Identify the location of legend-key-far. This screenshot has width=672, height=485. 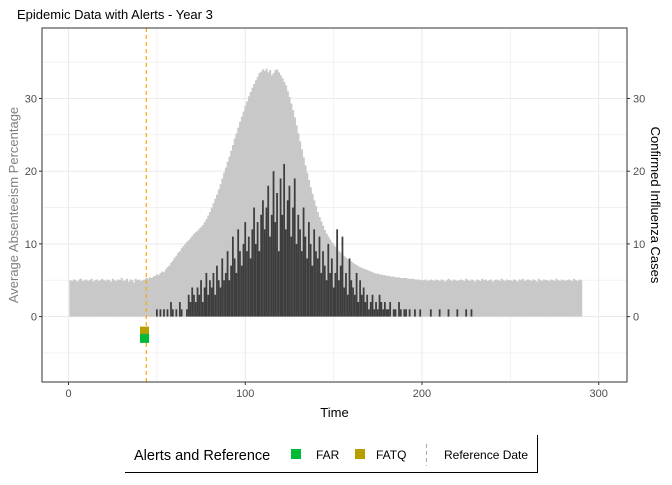
(296, 454).